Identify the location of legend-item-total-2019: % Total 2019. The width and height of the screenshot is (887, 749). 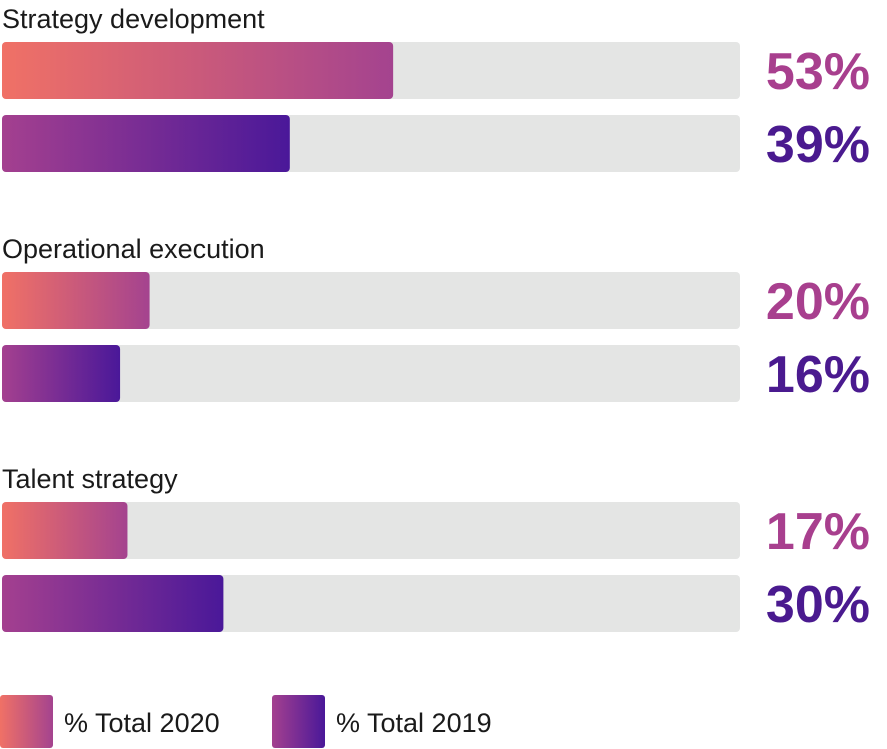
(382, 721).